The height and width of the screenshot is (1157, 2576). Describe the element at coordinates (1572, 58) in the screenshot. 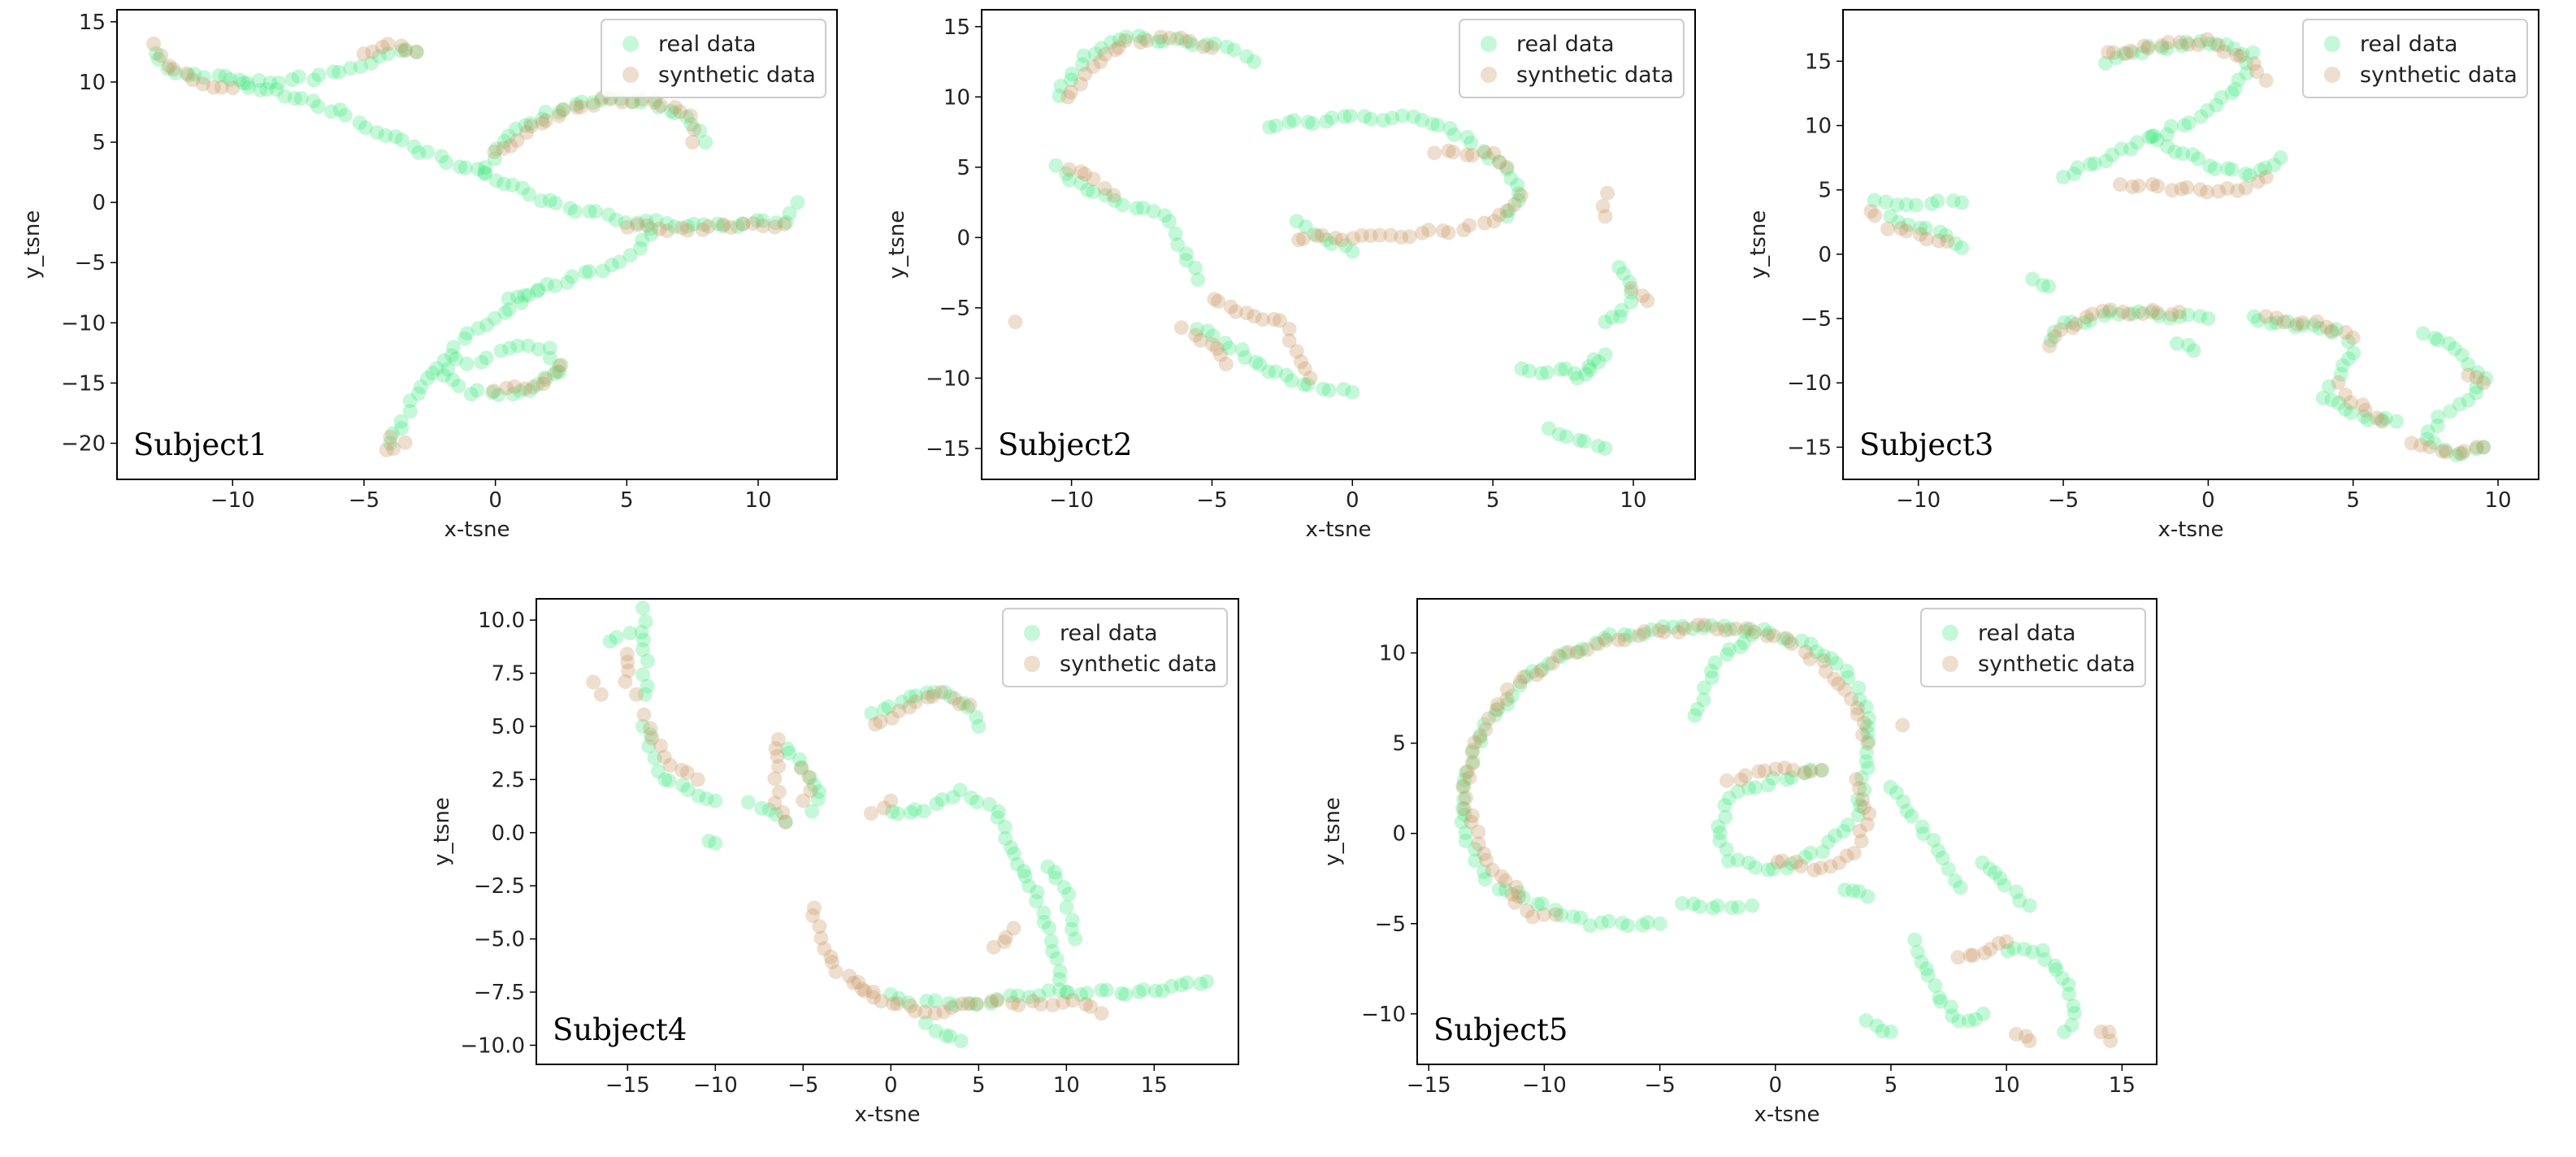

I see `legend-box` at that location.